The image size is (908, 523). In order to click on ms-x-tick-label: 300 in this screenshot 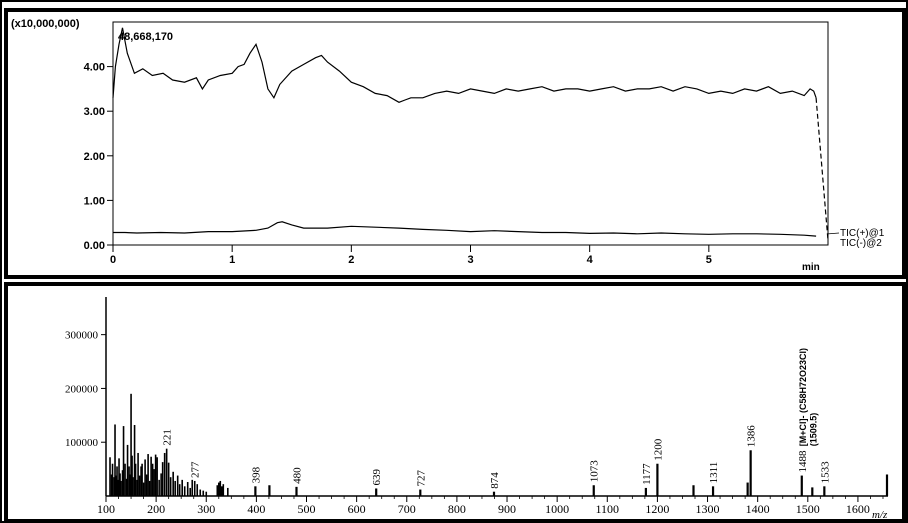, I will do `click(206, 509)`.